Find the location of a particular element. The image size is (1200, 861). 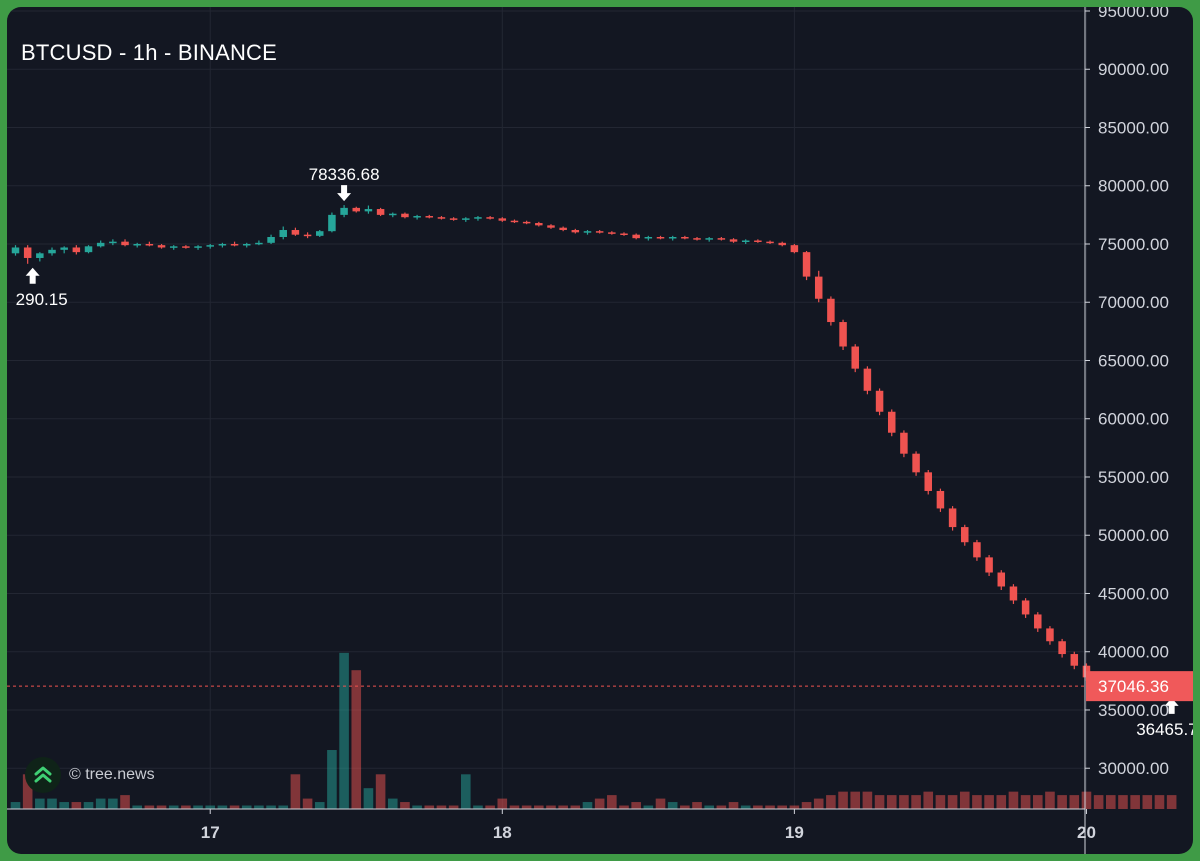

last-price-tag: 37046.36 is located at coordinates (1139, 686).